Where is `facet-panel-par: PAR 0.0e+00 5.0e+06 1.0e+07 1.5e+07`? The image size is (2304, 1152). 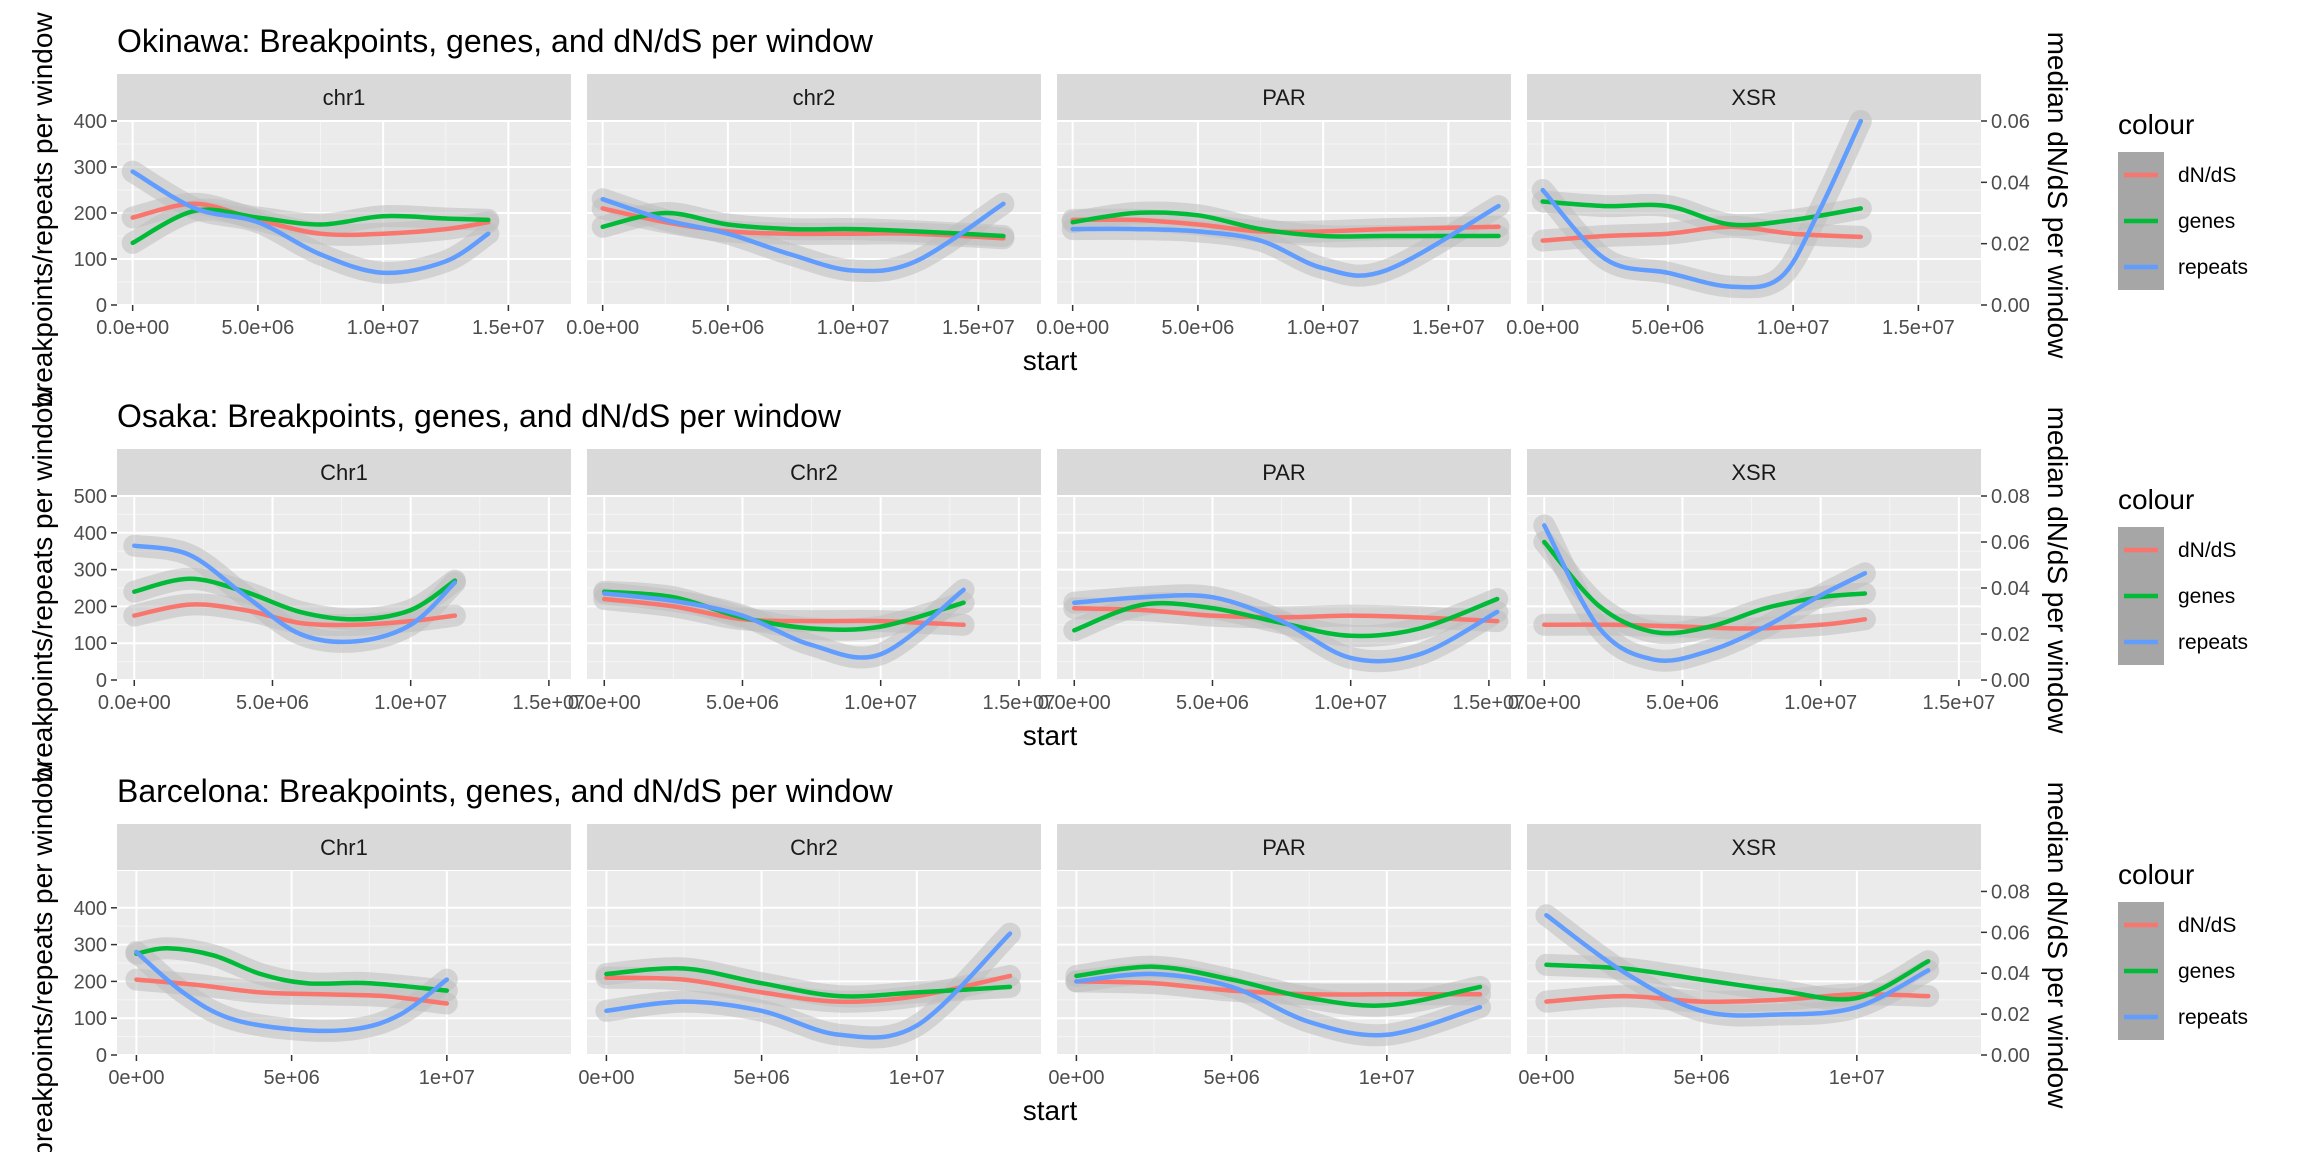
facet-panel-par: PAR 0.0e+00 5.0e+06 1.0e+07 1.5e+07 is located at coordinates (1273, 206).